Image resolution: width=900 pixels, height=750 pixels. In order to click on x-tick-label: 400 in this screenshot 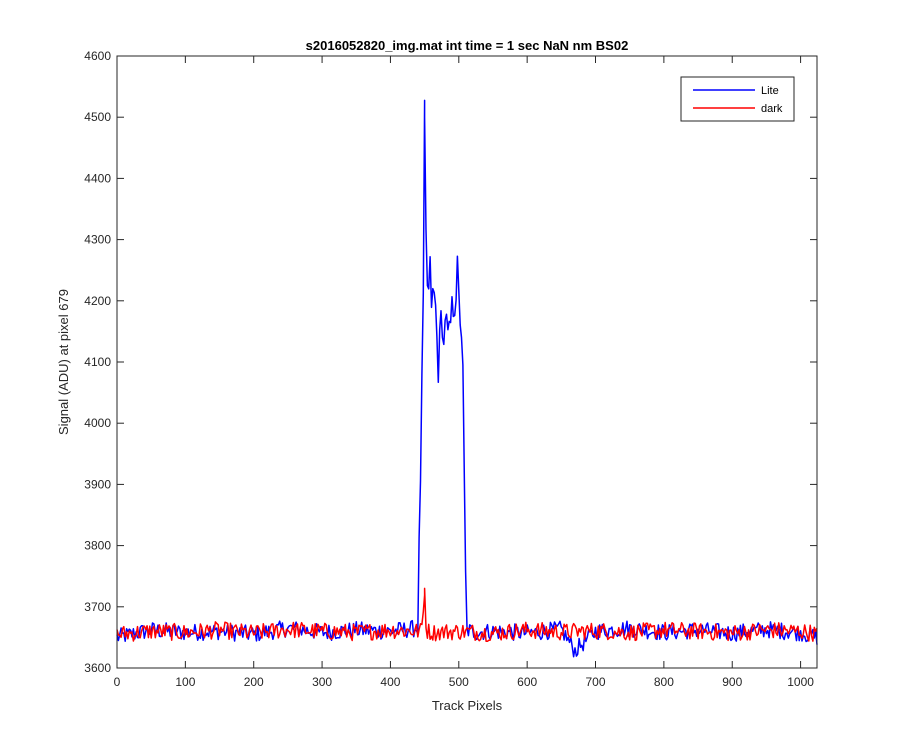, I will do `click(390, 682)`.